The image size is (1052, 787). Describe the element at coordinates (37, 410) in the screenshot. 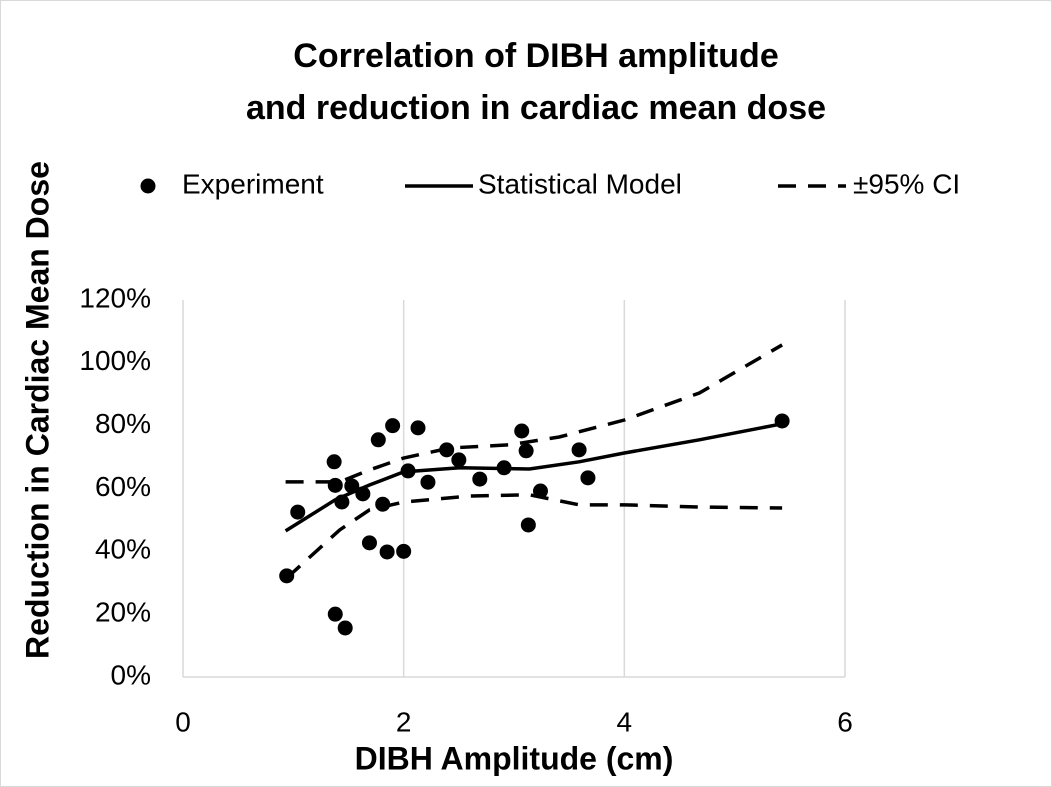

I see `y-axis-label: Reduction in Cardiac Mean Dose` at that location.